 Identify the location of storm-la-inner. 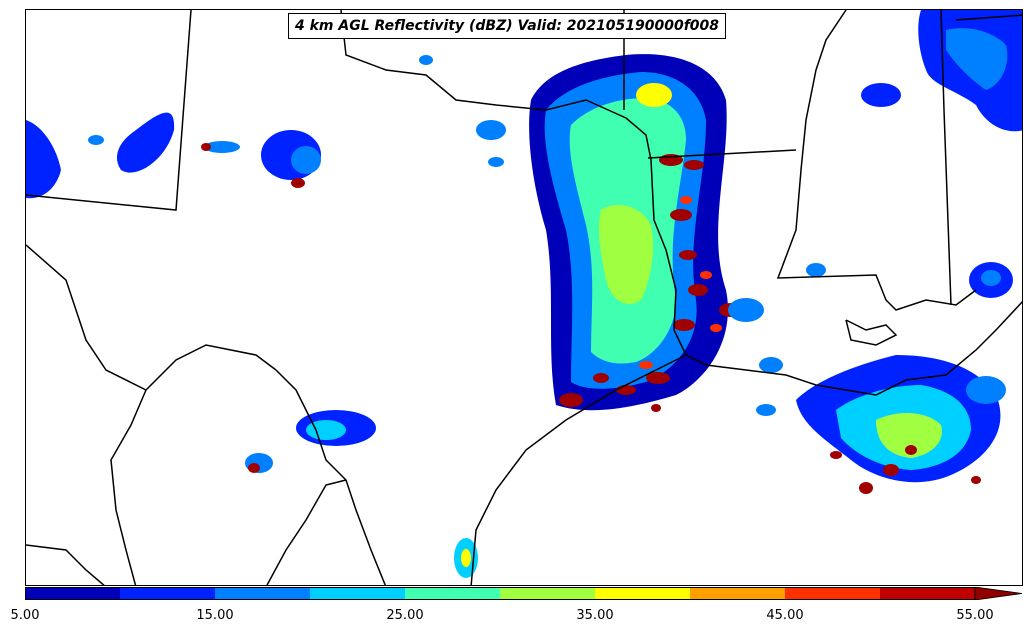
(909, 435).